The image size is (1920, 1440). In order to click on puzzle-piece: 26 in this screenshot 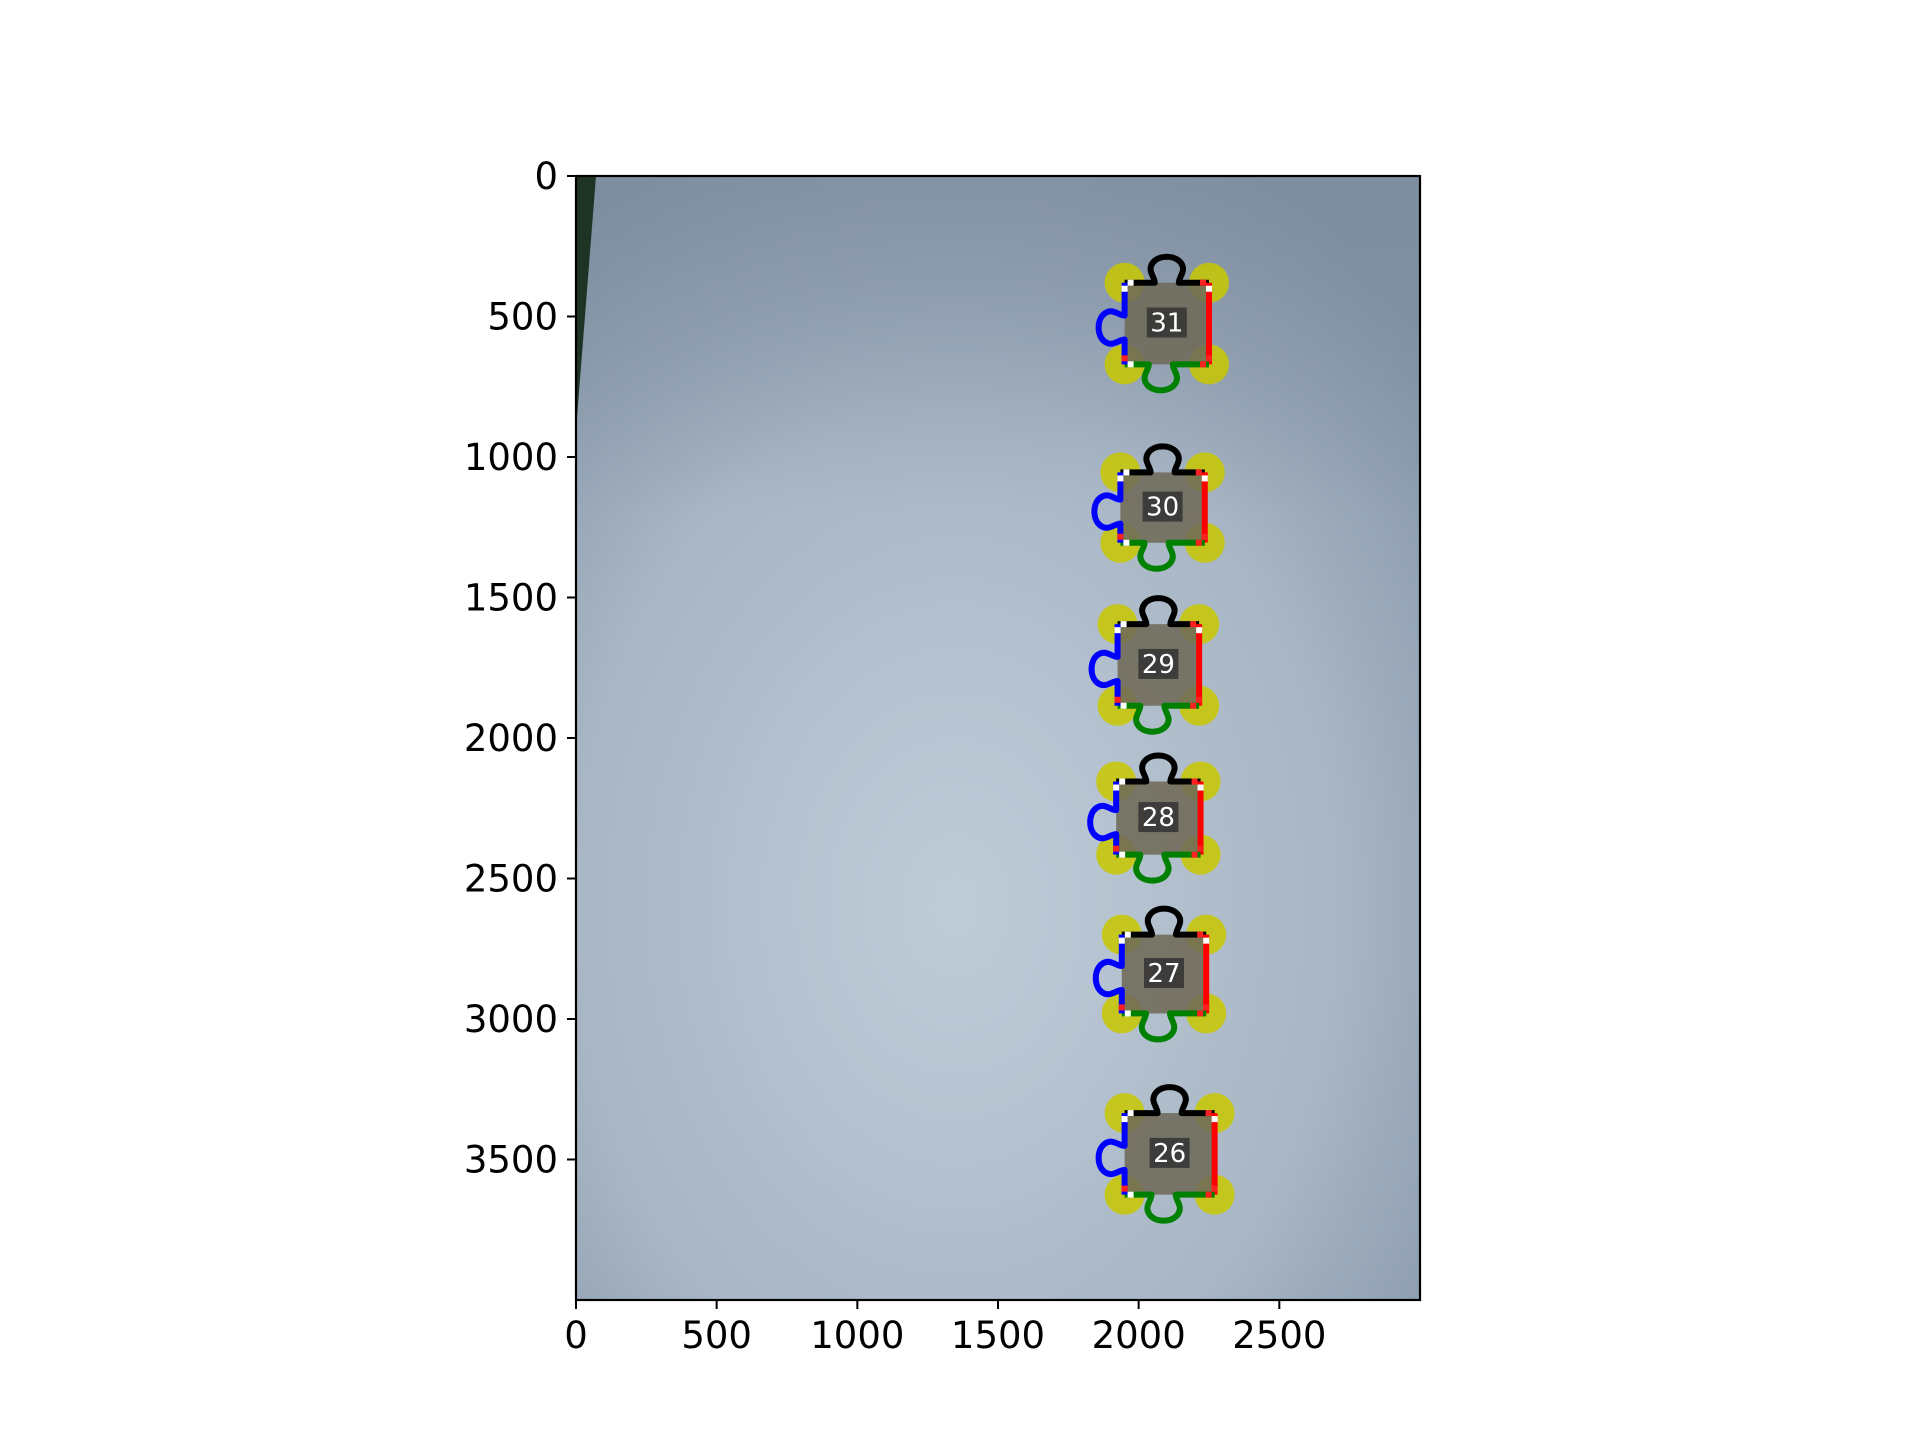, I will do `click(1165, 1154)`.